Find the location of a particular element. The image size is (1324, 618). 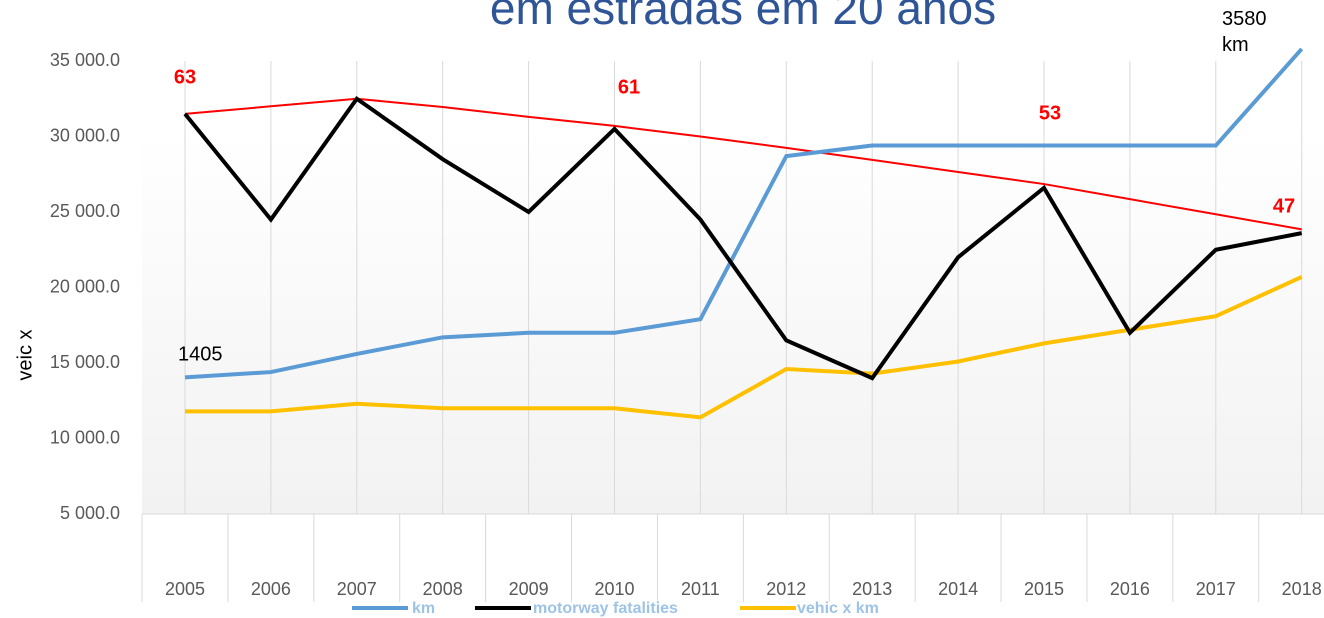

y-tick-label: 30 000.0 is located at coordinates (85, 135).